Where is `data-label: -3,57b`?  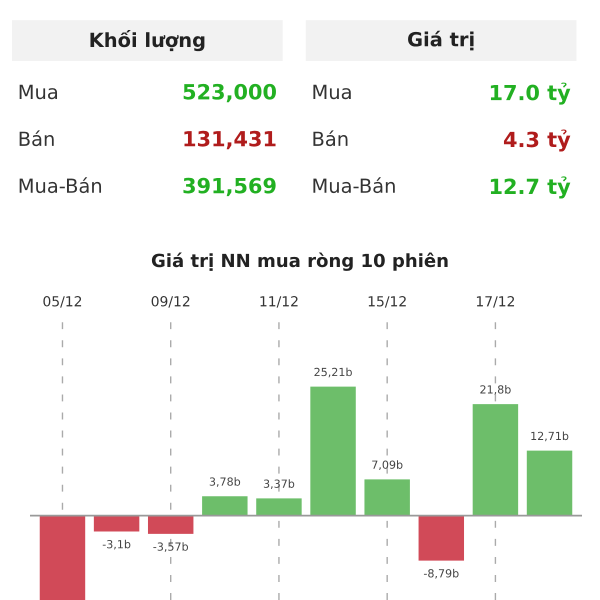
data-label: -3,57b is located at coordinates (170, 547).